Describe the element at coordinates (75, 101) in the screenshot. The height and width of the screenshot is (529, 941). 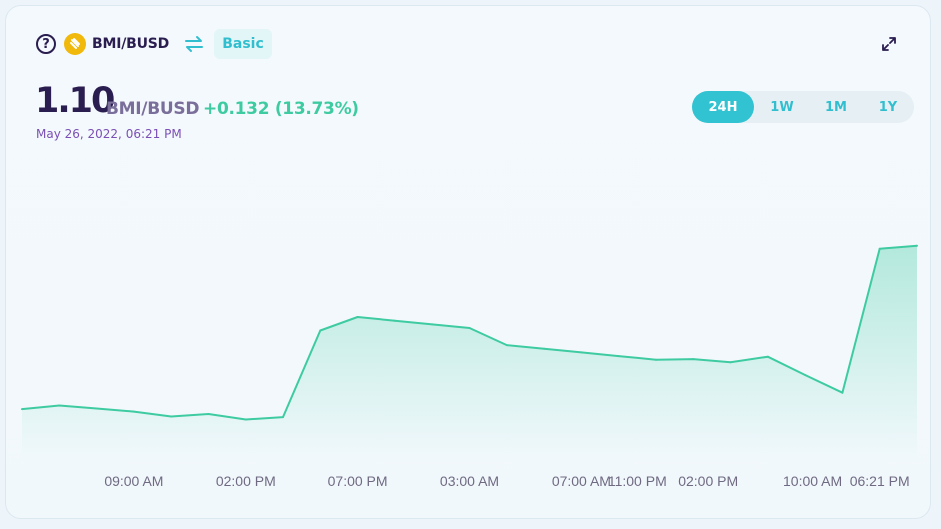
I see `price-value: 1.10` at that location.